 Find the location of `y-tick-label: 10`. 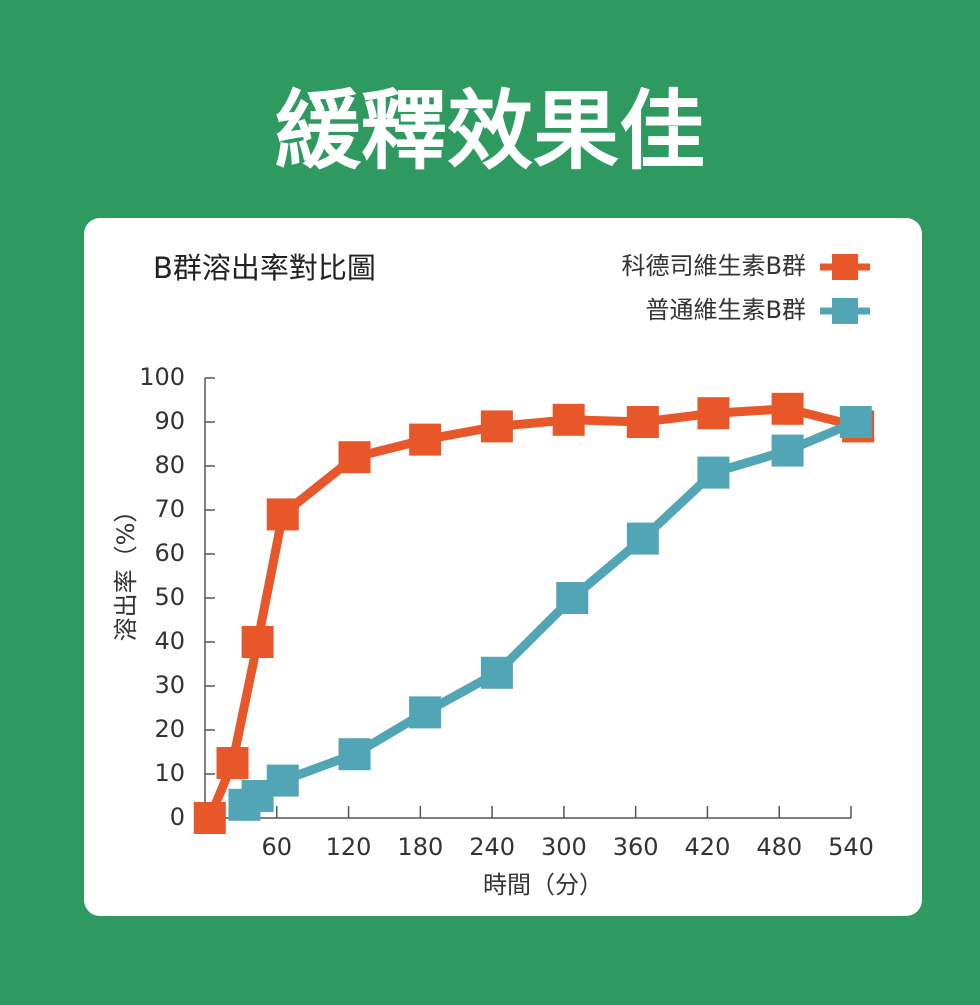

y-tick-label: 10 is located at coordinates (169, 773).